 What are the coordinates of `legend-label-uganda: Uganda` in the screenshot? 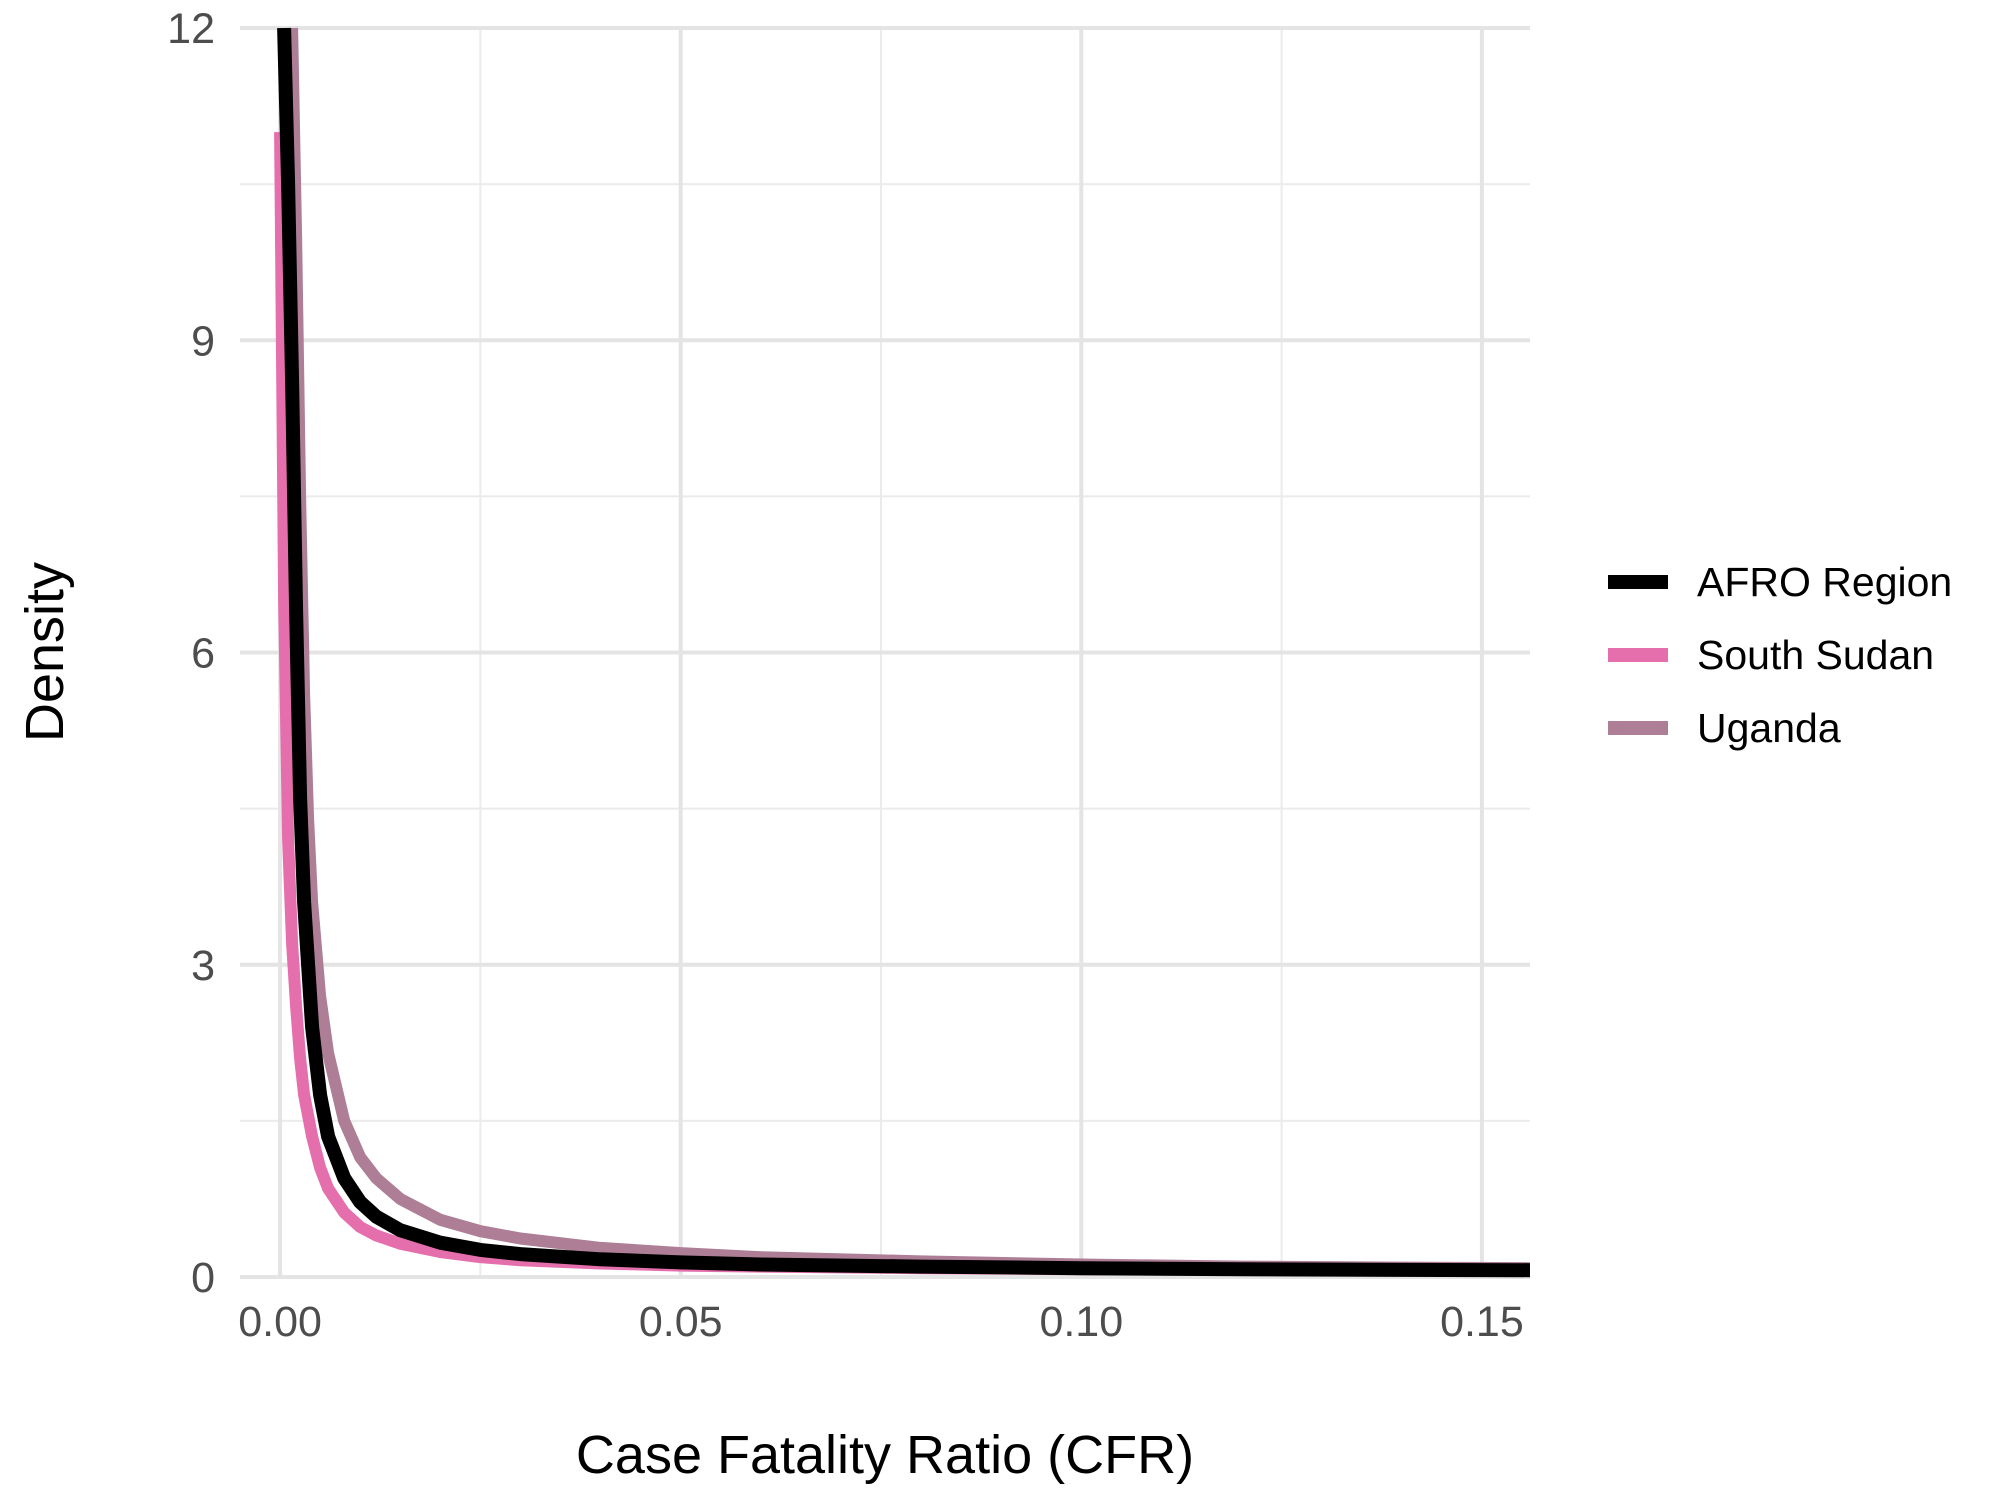 It's located at (1769, 728).